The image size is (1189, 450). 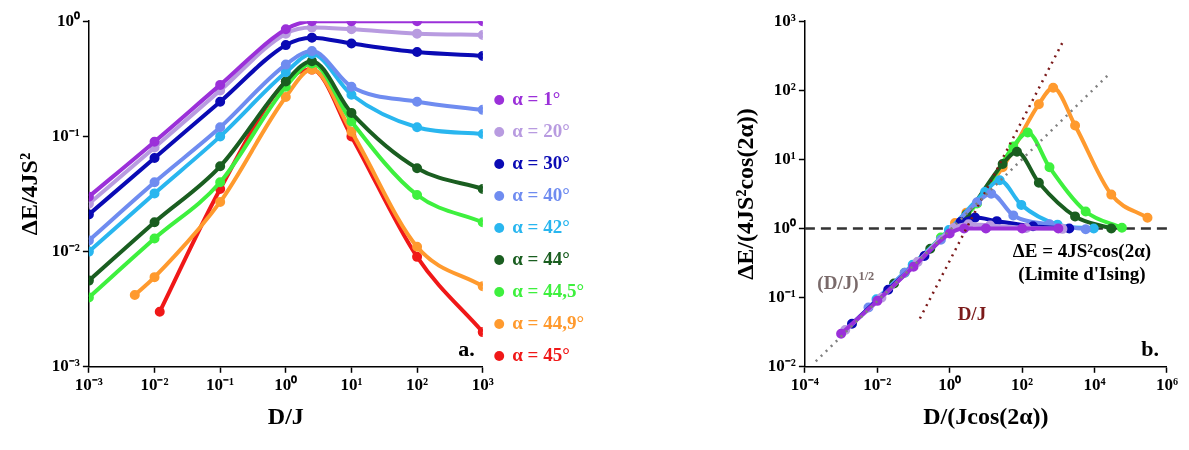 What do you see at coordinates (1082, 251) in the screenshot?
I see `annotation: ΔE = 4JS²cos(2α)` at bounding box center [1082, 251].